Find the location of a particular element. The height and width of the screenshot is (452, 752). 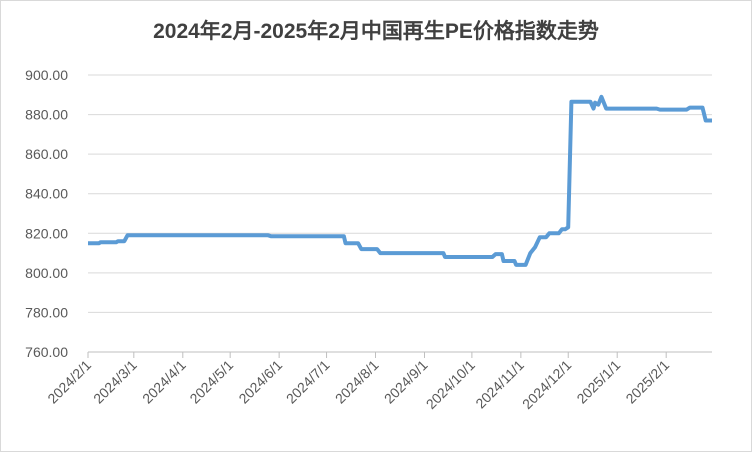

y-tick-label: 800.00 is located at coordinates (46, 273).